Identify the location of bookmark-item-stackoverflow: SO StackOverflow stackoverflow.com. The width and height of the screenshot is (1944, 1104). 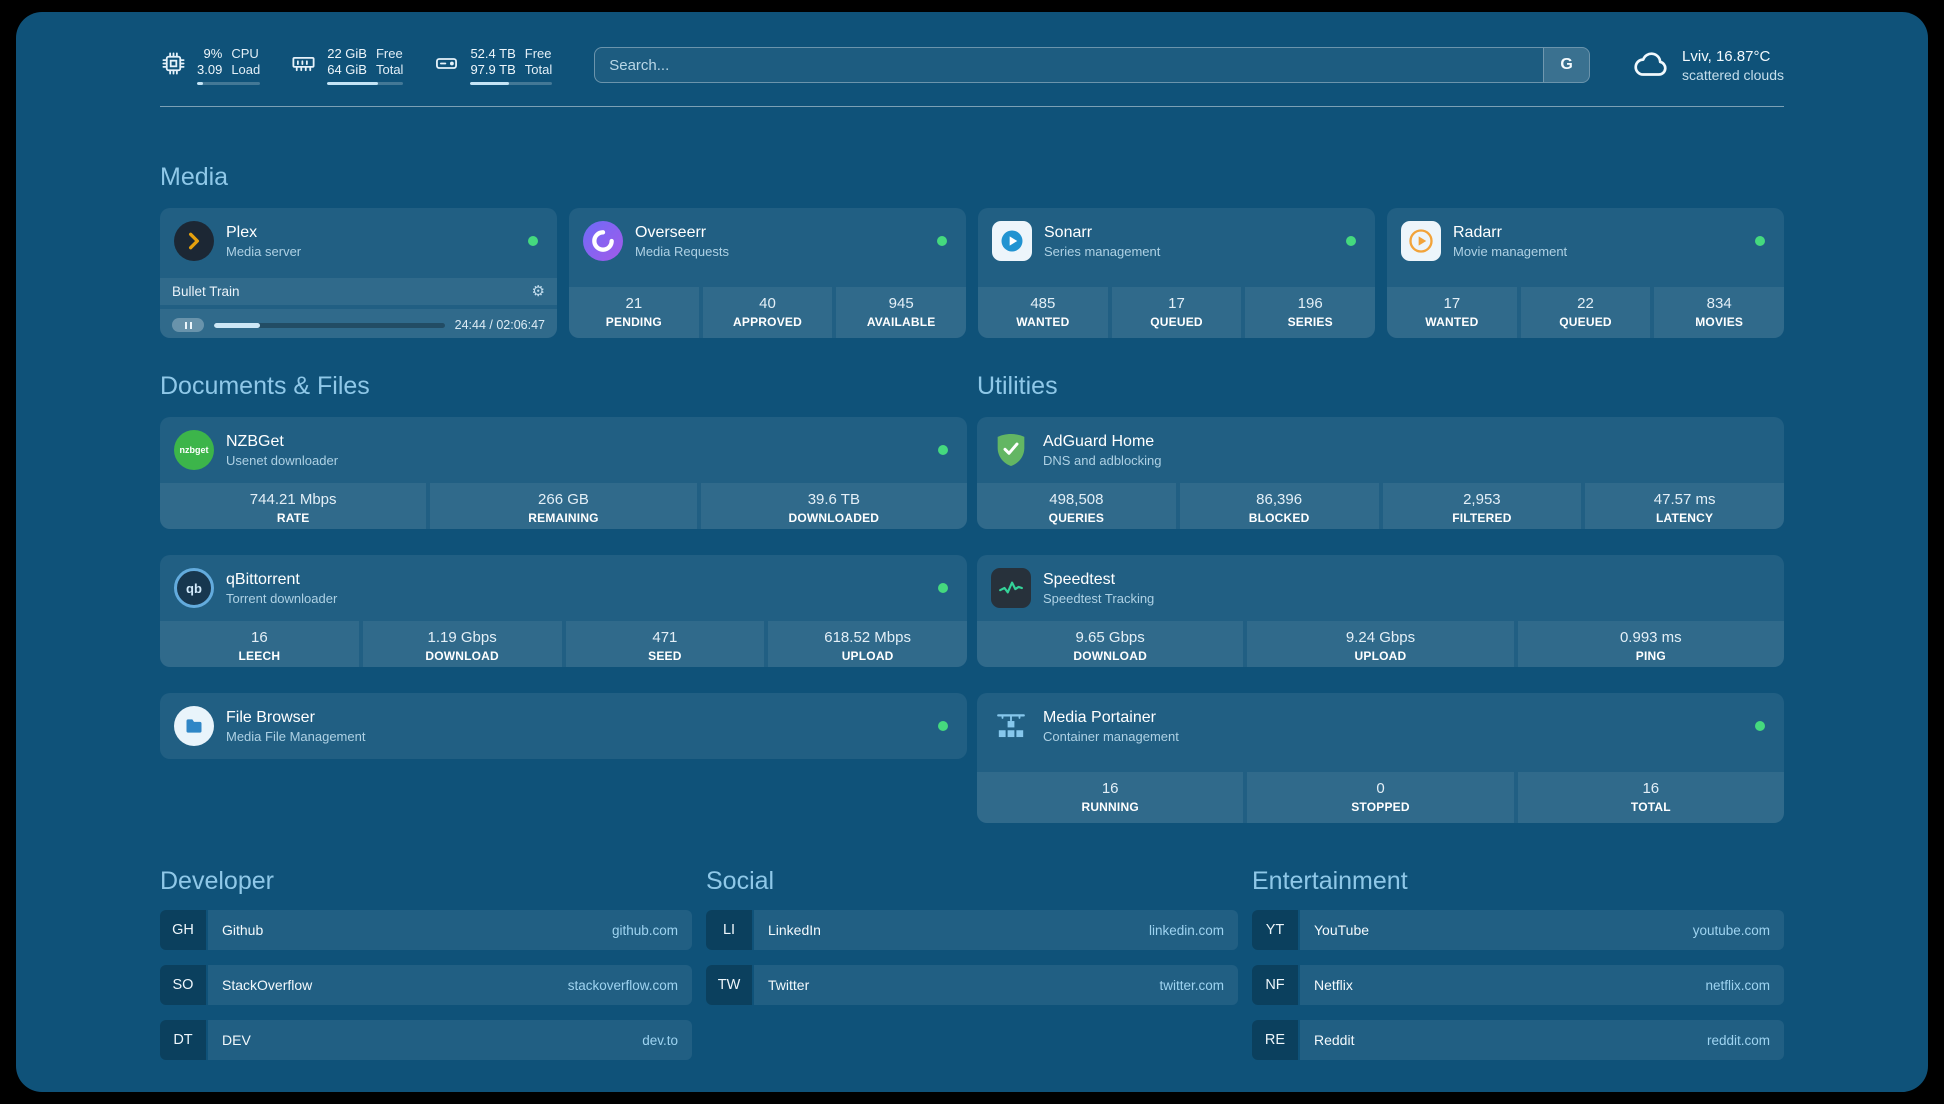
(426, 985).